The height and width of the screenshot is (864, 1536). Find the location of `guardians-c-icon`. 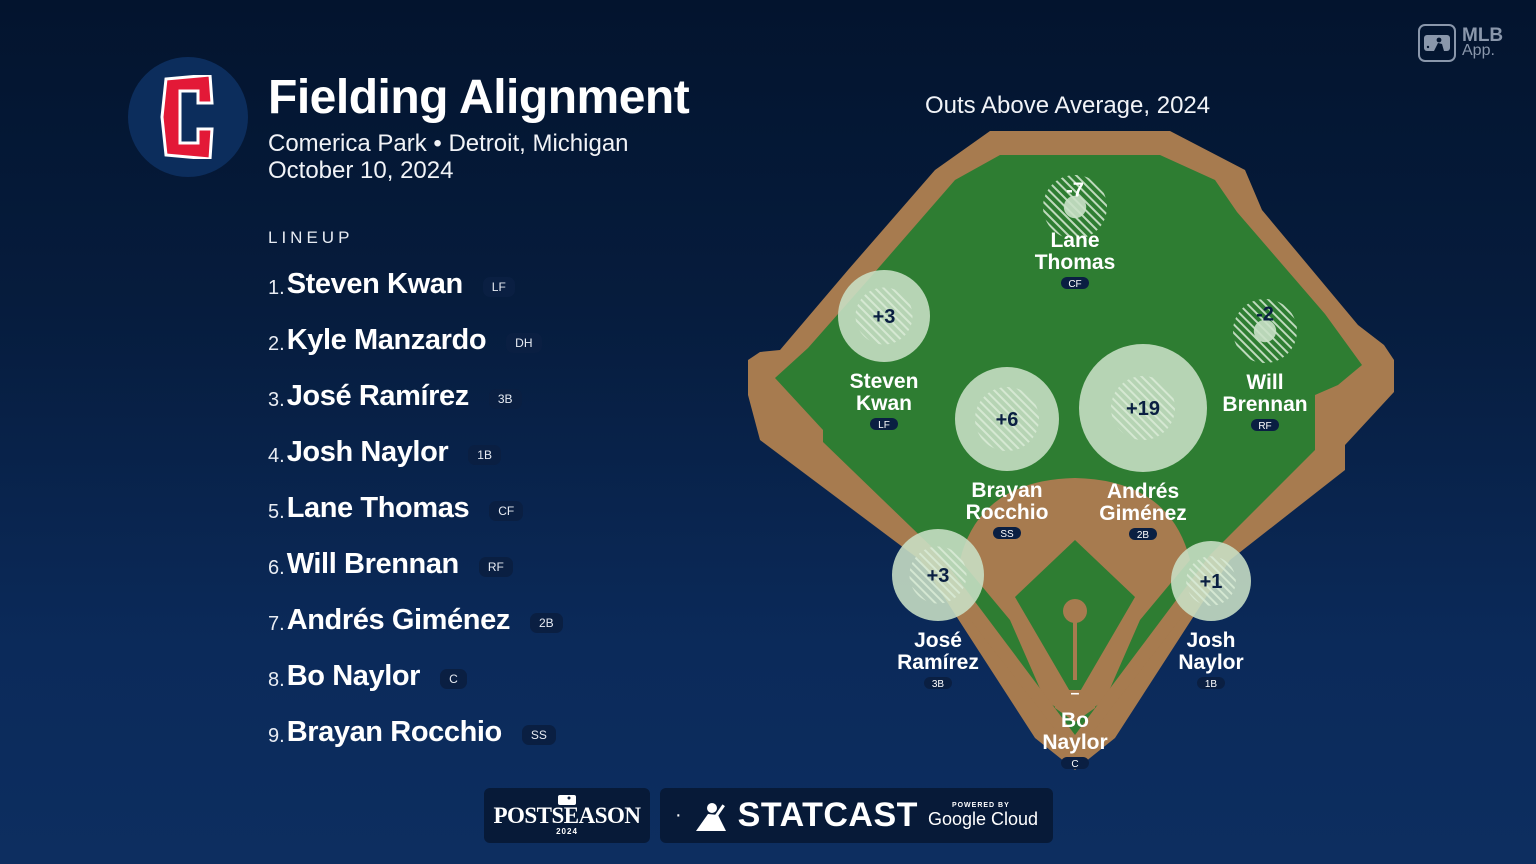

guardians-c-icon is located at coordinates (187, 117).